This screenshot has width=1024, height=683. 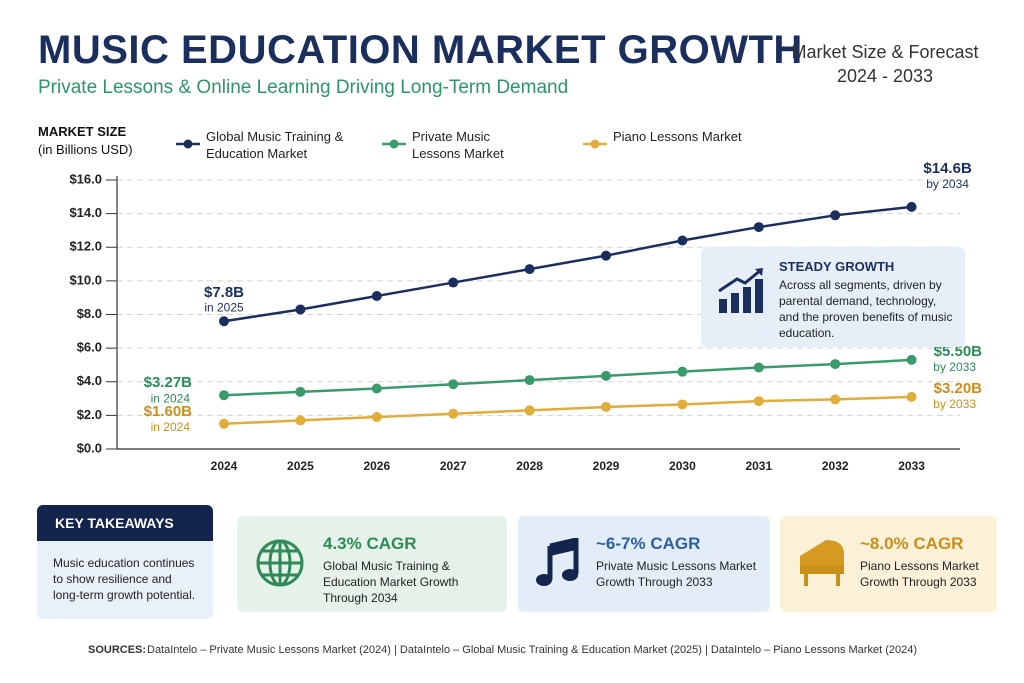 What do you see at coordinates (89, 313) in the screenshot?
I see `y-tick-label: $8.0` at bounding box center [89, 313].